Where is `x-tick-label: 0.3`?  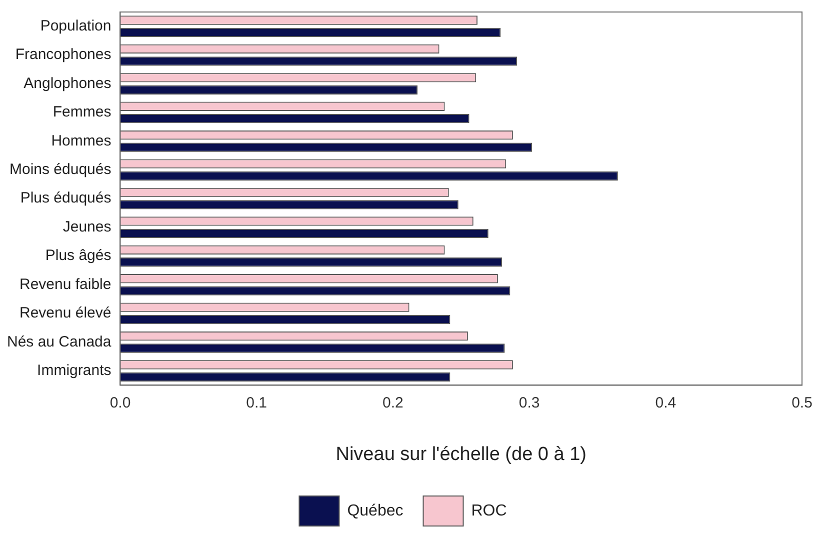 x-tick-label: 0.3 is located at coordinates (529, 403).